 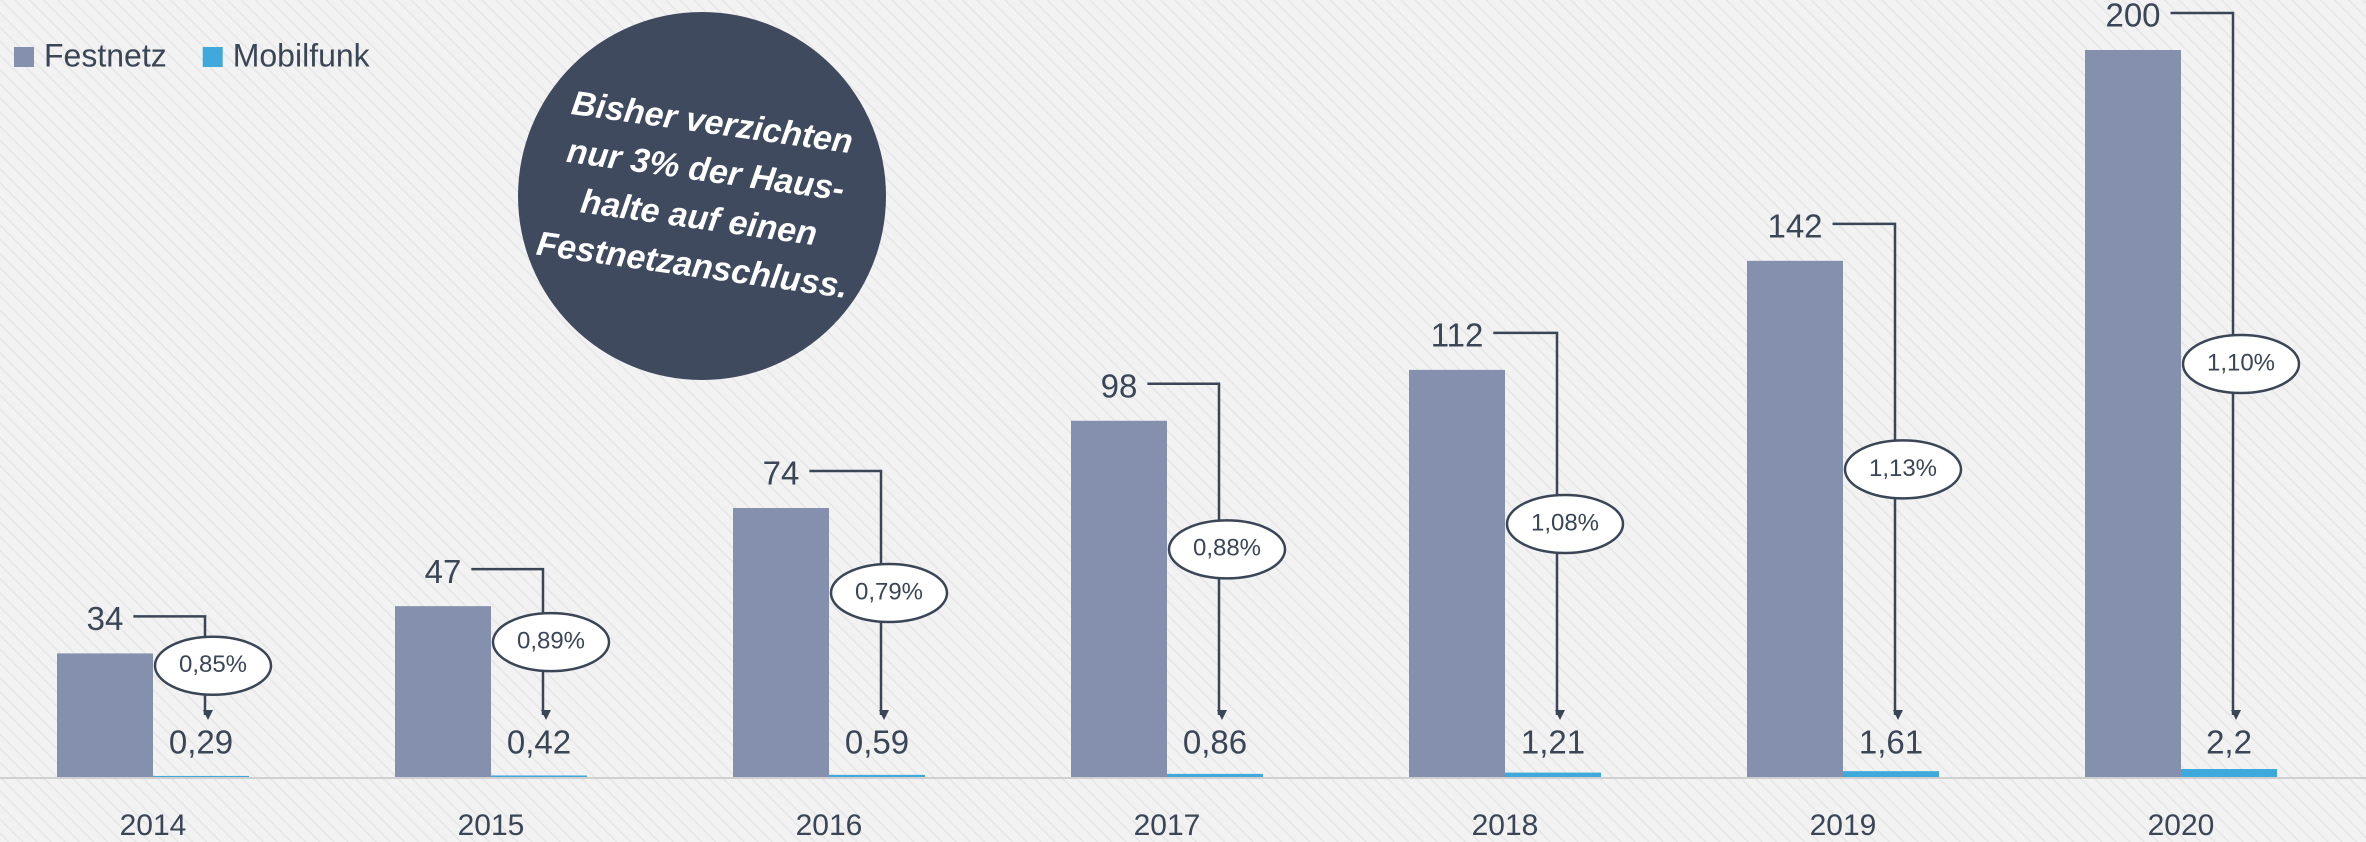 I want to click on value-label: 1,21, so click(x=1553, y=742).